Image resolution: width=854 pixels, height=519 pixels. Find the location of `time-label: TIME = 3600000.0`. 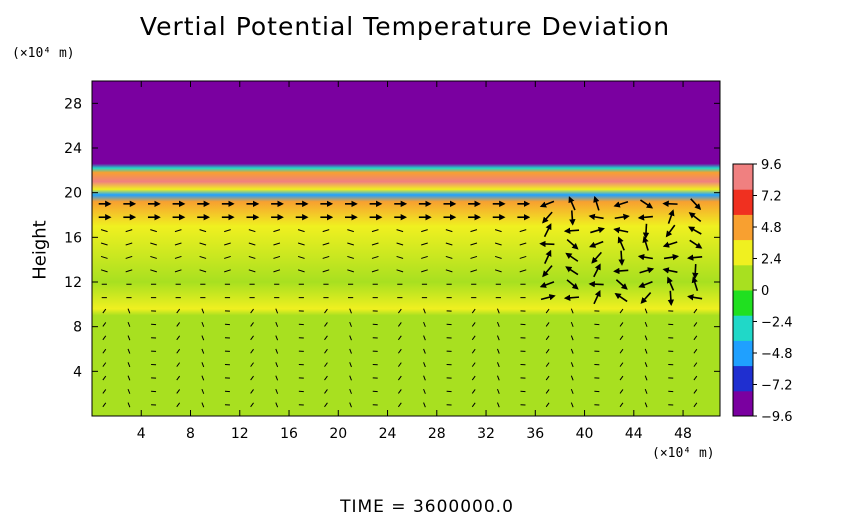

time-label: TIME = 3600000.0 is located at coordinates (427, 507).